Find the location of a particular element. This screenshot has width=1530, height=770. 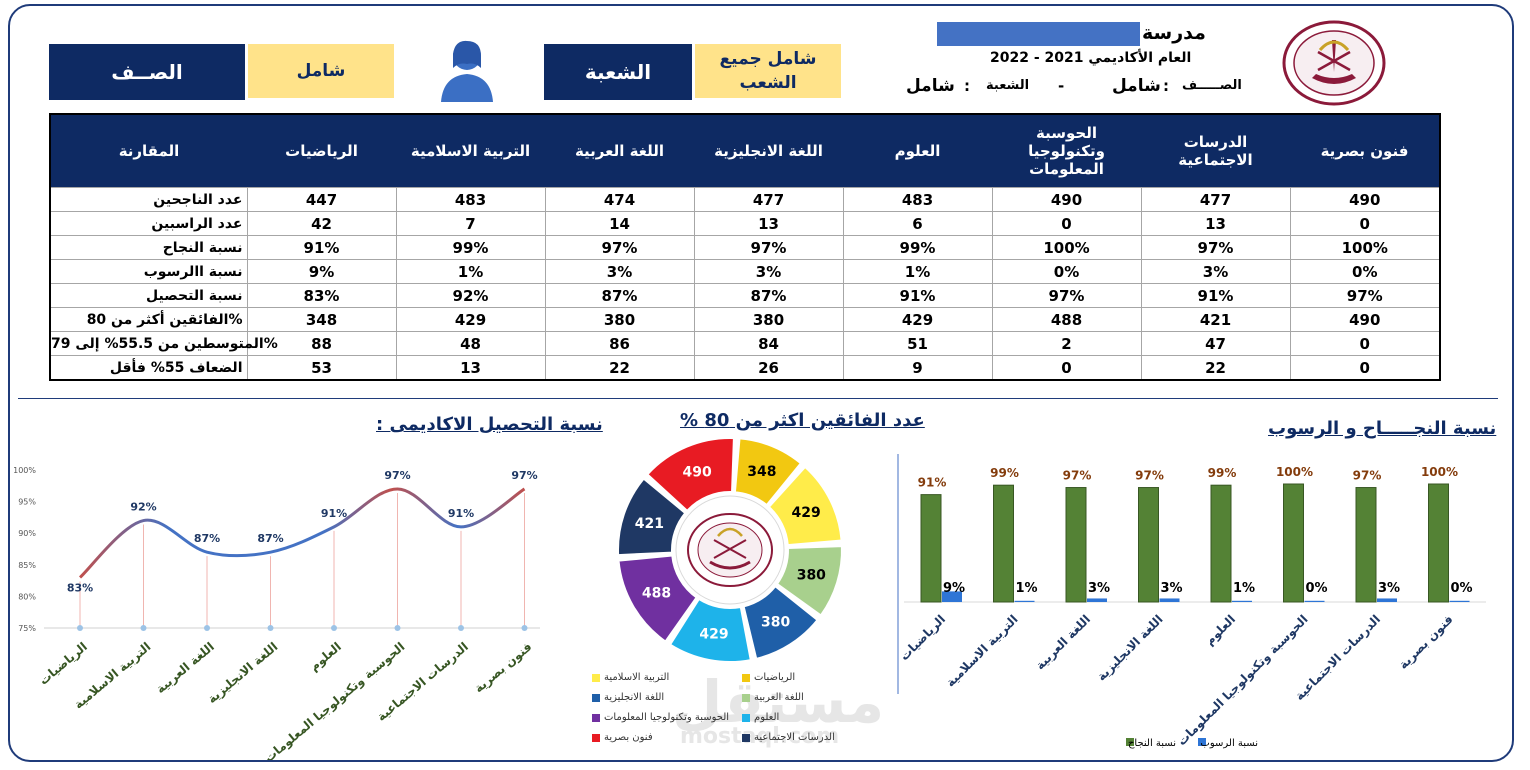

table-cell: 26 is located at coordinates (768, 368).